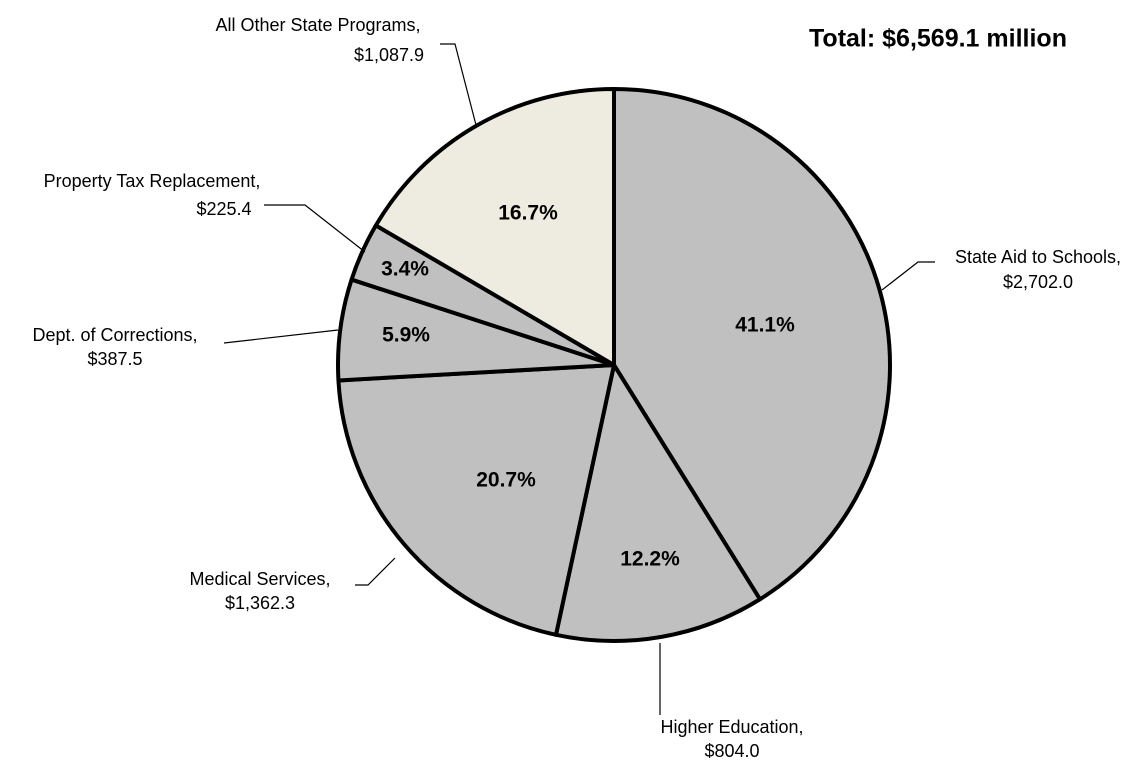 The height and width of the screenshot is (765, 1143). What do you see at coordinates (152, 181) in the screenshot?
I see `category-label: Property Tax Replacement,` at bounding box center [152, 181].